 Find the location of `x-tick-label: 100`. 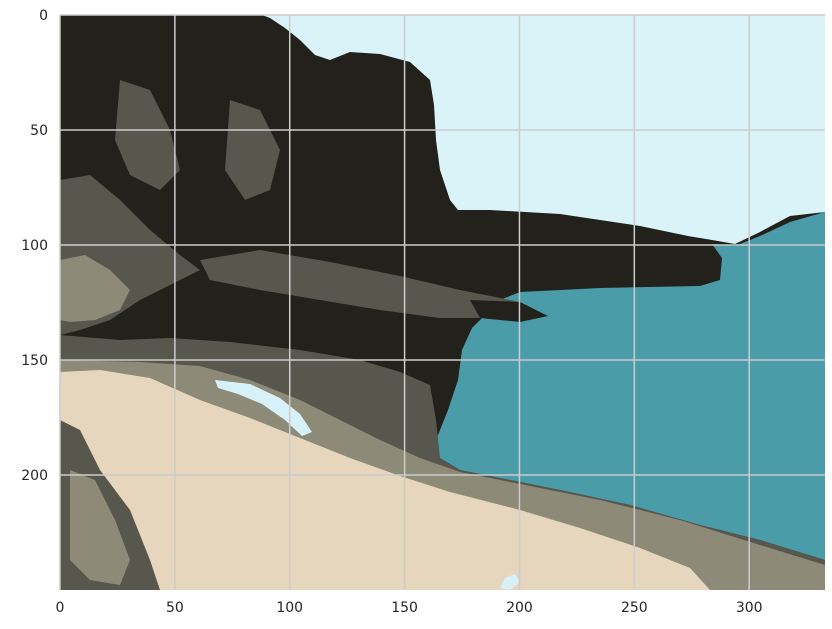

x-tick-label: 100 is located at coordinates (289, 608).